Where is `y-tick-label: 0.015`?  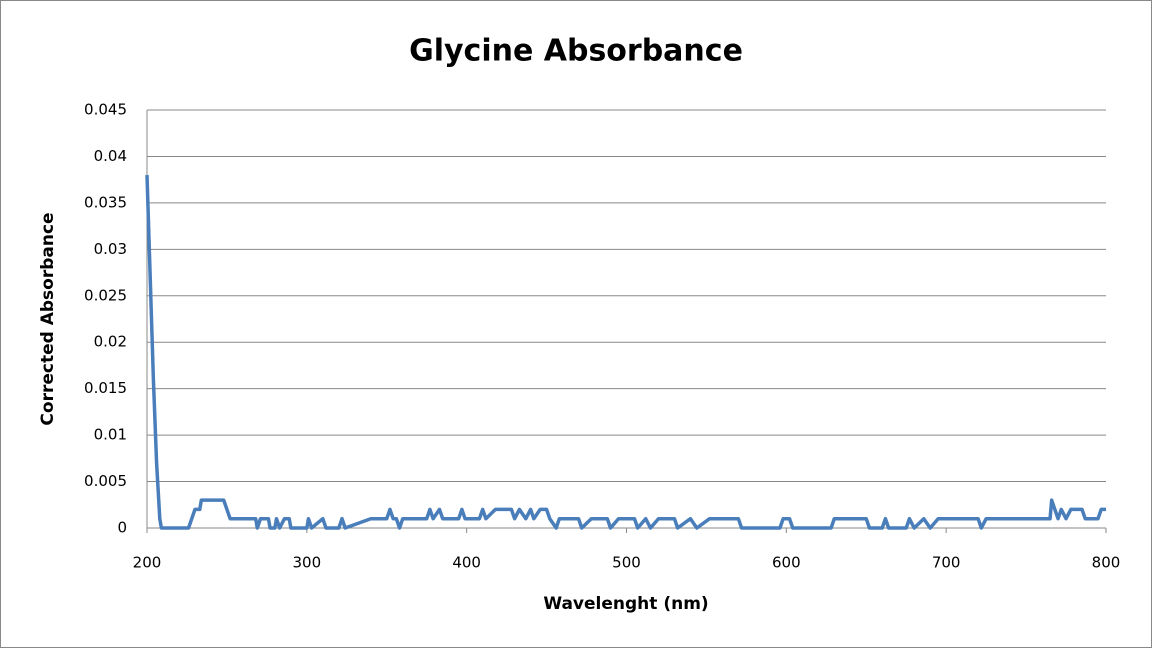 y-tick-label: 0.015 is located at coordinates (105, 388).